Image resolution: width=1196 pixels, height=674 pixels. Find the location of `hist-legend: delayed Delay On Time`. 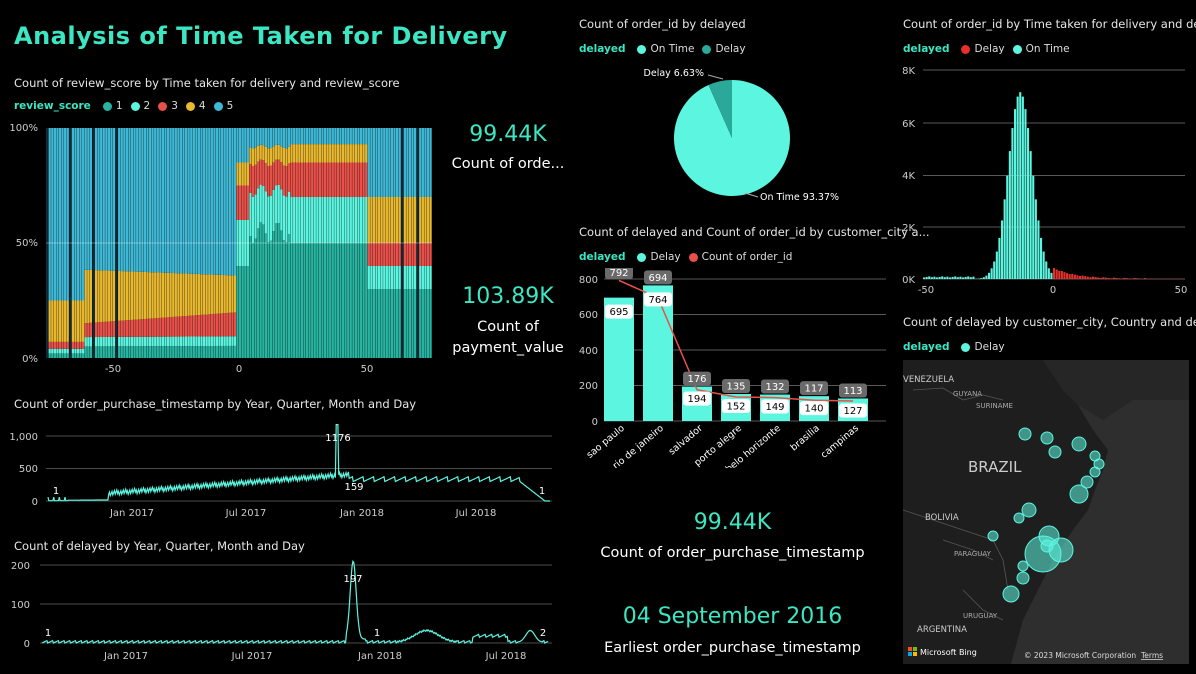

hist-legend: delayed Delay On Time is located at coordinates (986, 49).